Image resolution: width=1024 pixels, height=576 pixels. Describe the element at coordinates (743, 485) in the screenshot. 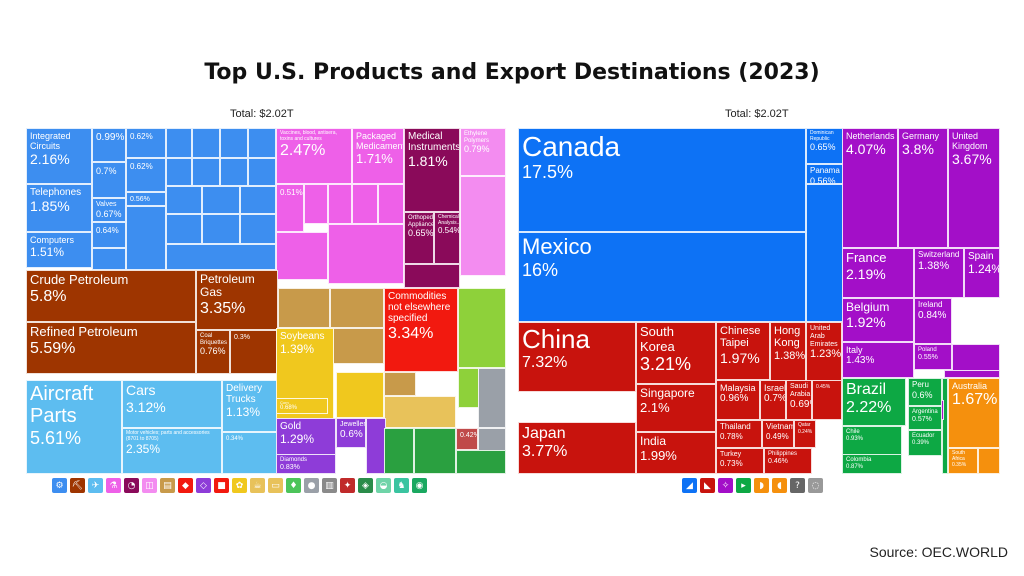

I see `south-america-icon: ▸` at that location.